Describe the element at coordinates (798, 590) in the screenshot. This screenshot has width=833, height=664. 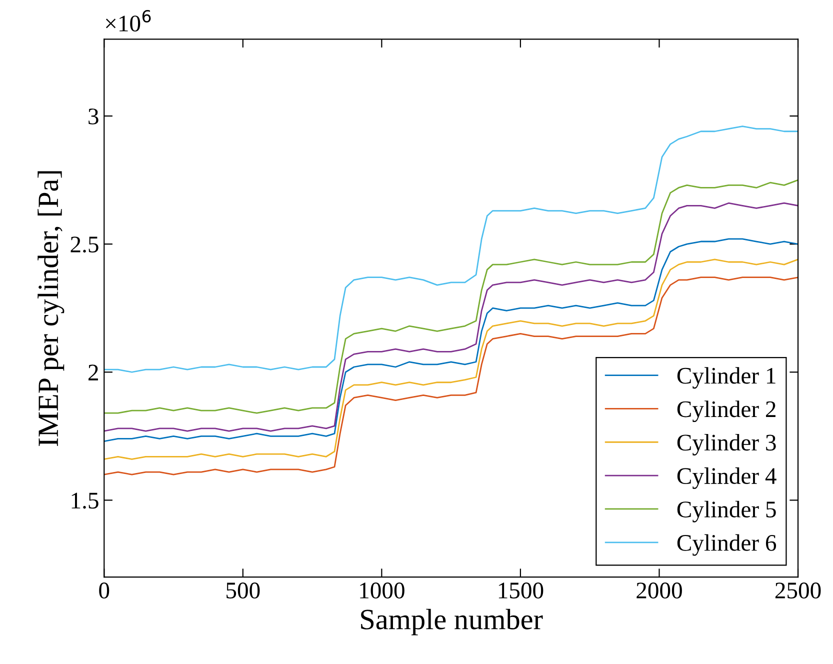
I see `x-tick-label: 2500` at that location.